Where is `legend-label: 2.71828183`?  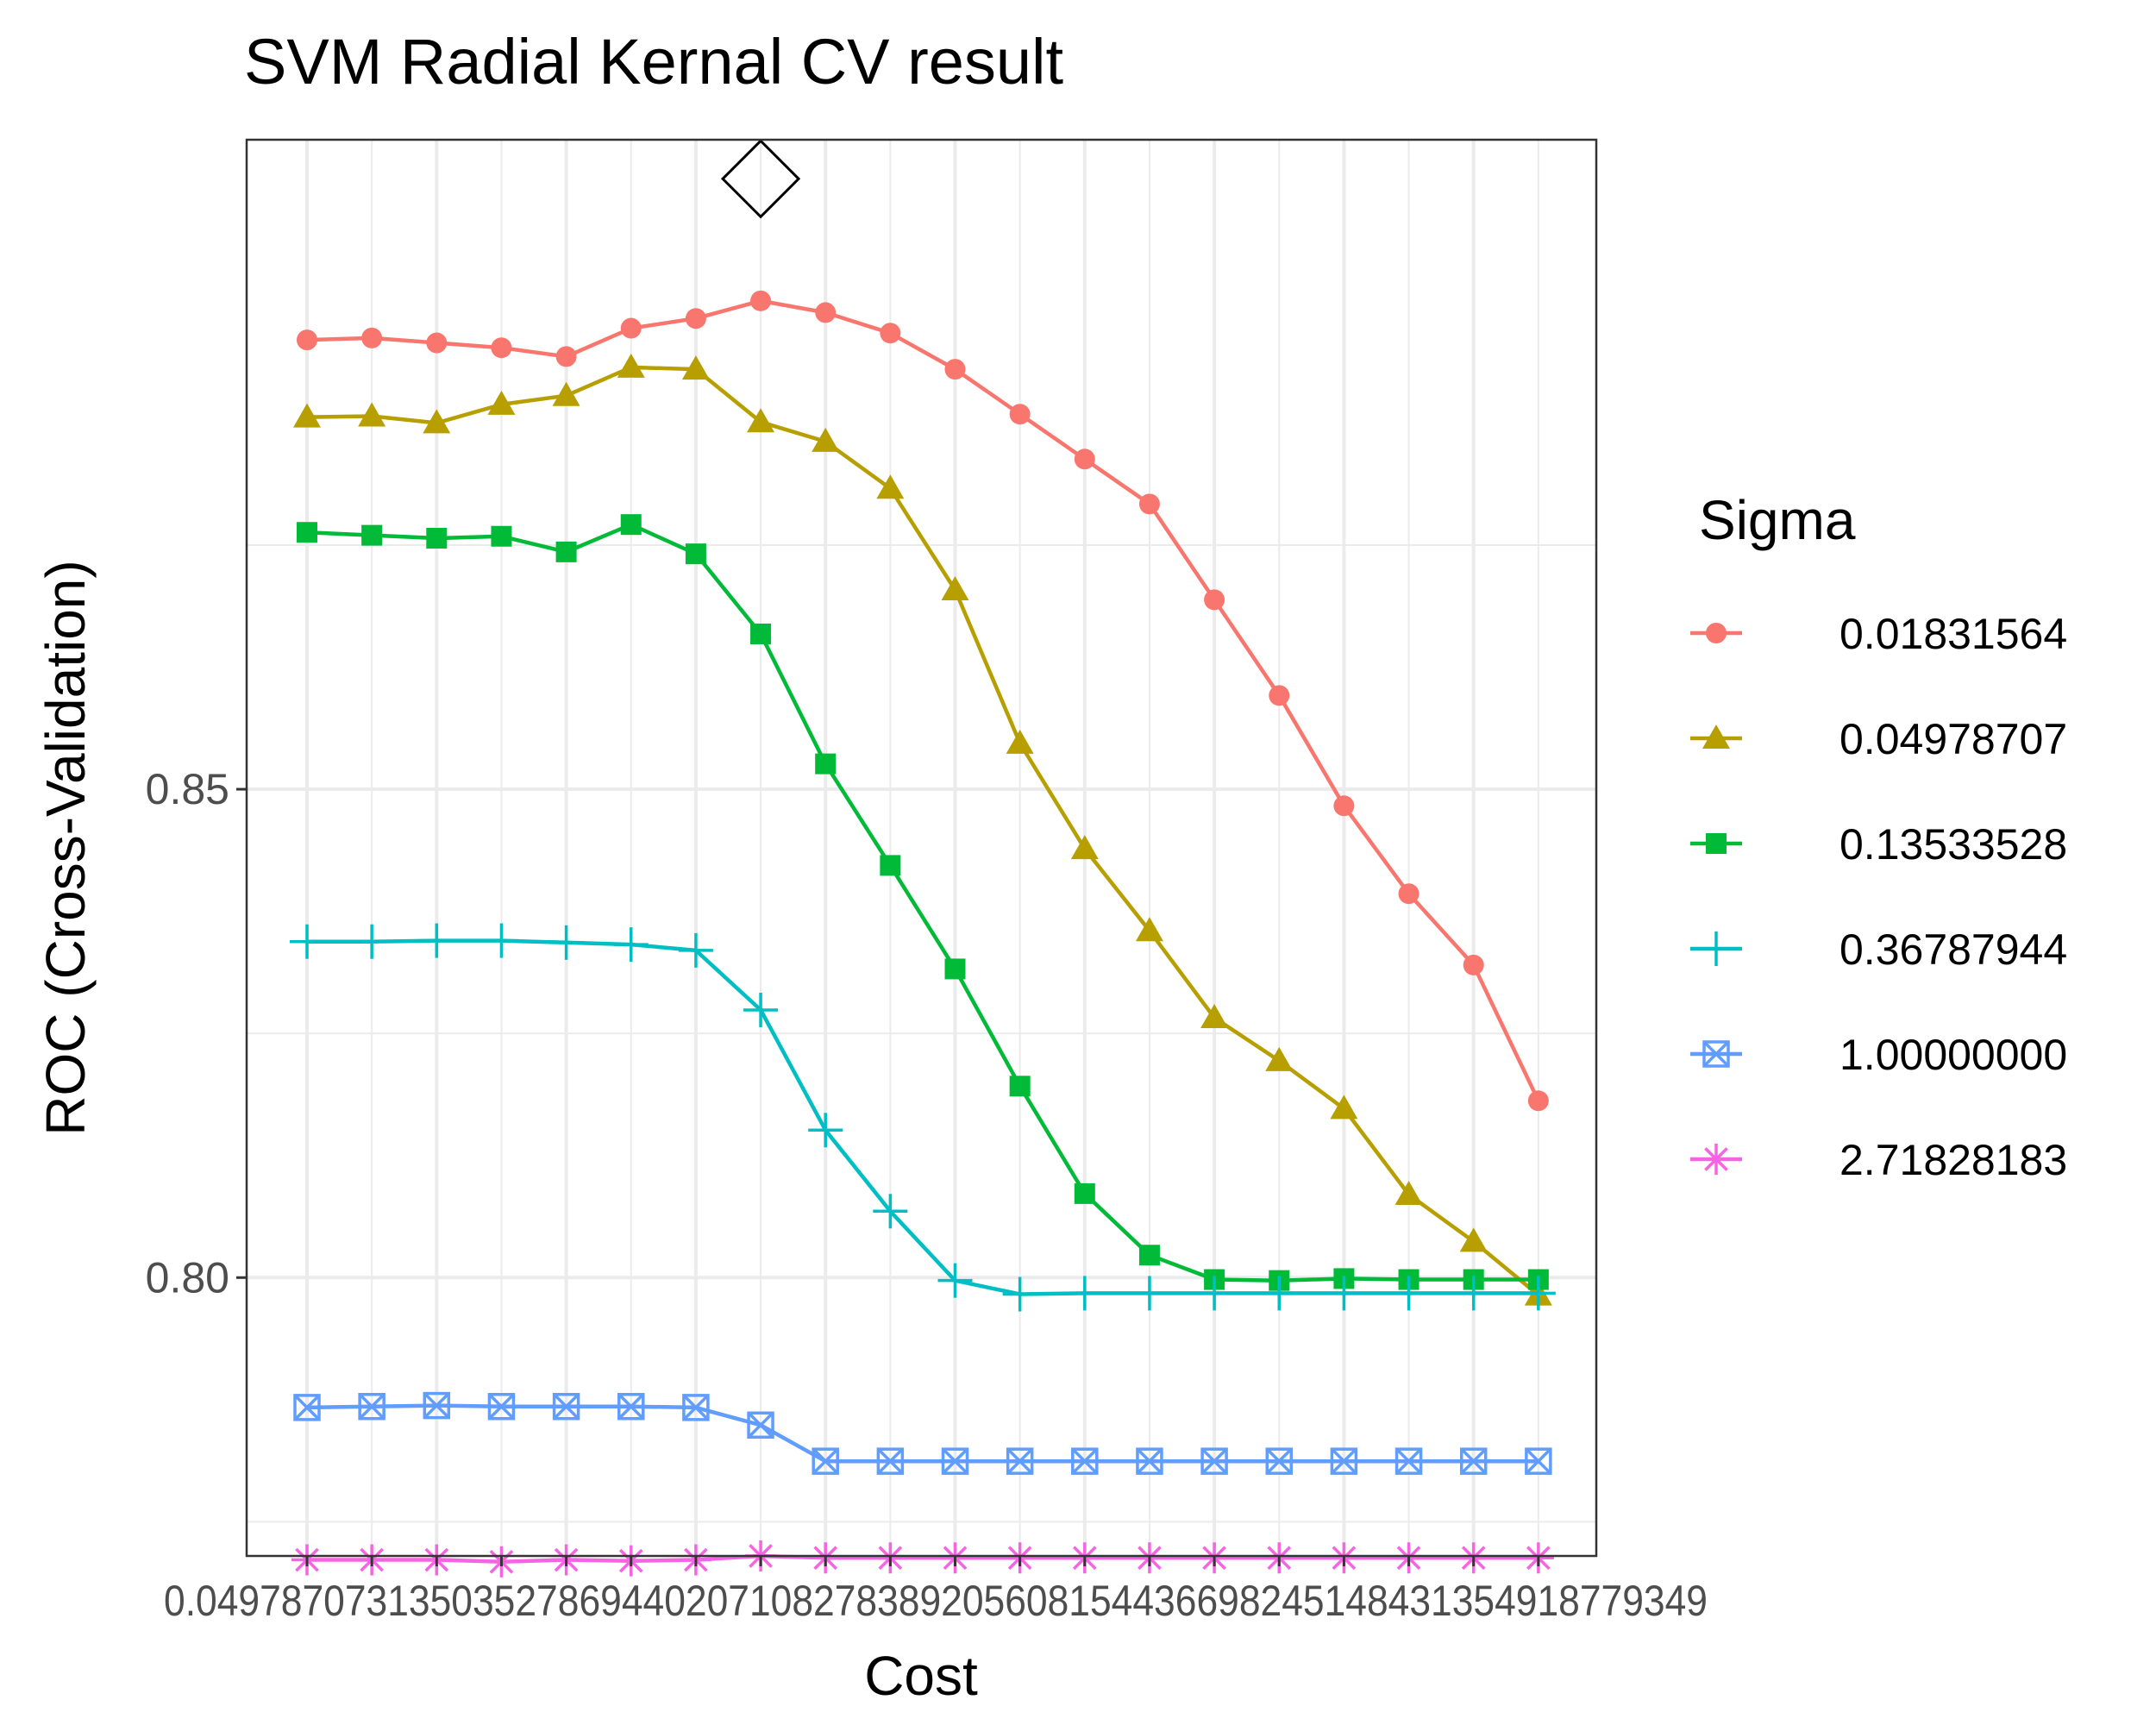 legend-label: 2.71828183 is located at coordinates (1953, 1160).